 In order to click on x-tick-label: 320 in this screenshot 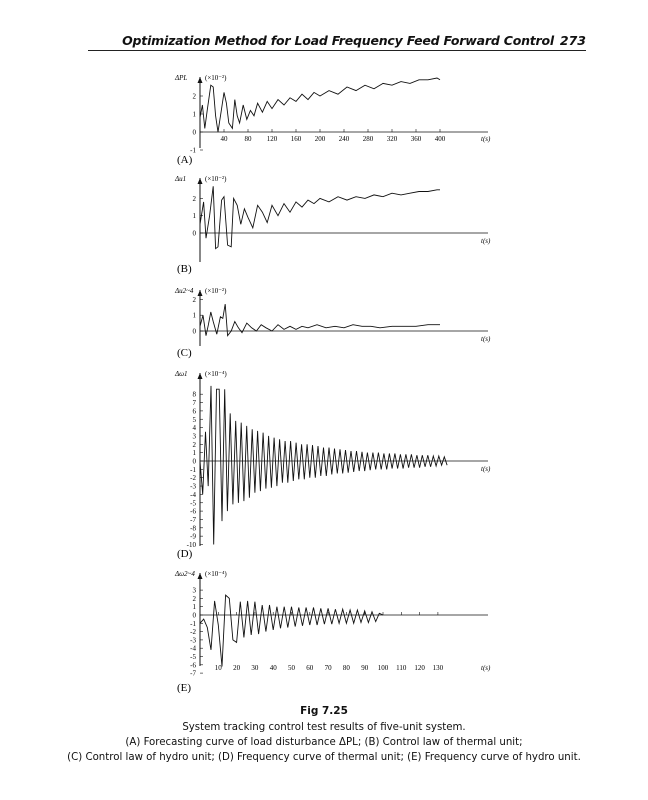, I will do `click(392, 139)`.